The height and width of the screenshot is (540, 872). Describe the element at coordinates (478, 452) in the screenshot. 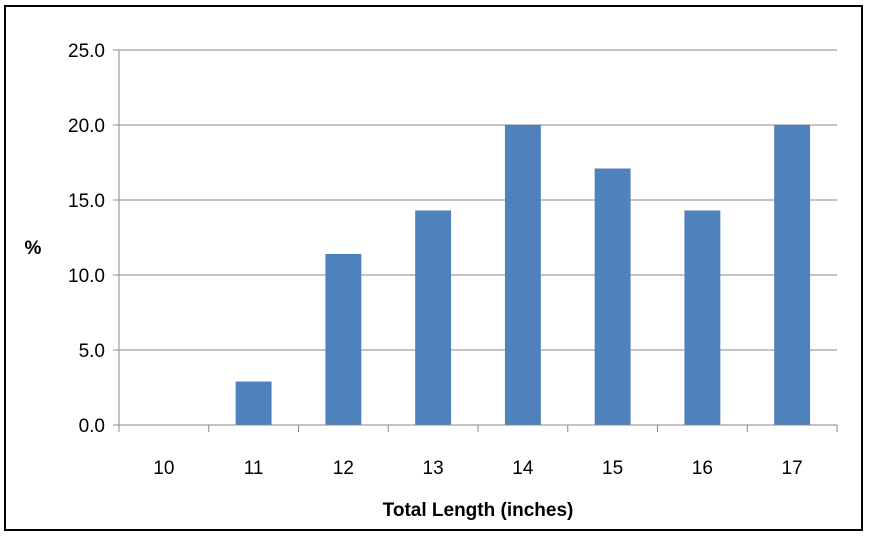

I see `x-tick-labels: 10 11 12 13 14 15 16 17` at that location.